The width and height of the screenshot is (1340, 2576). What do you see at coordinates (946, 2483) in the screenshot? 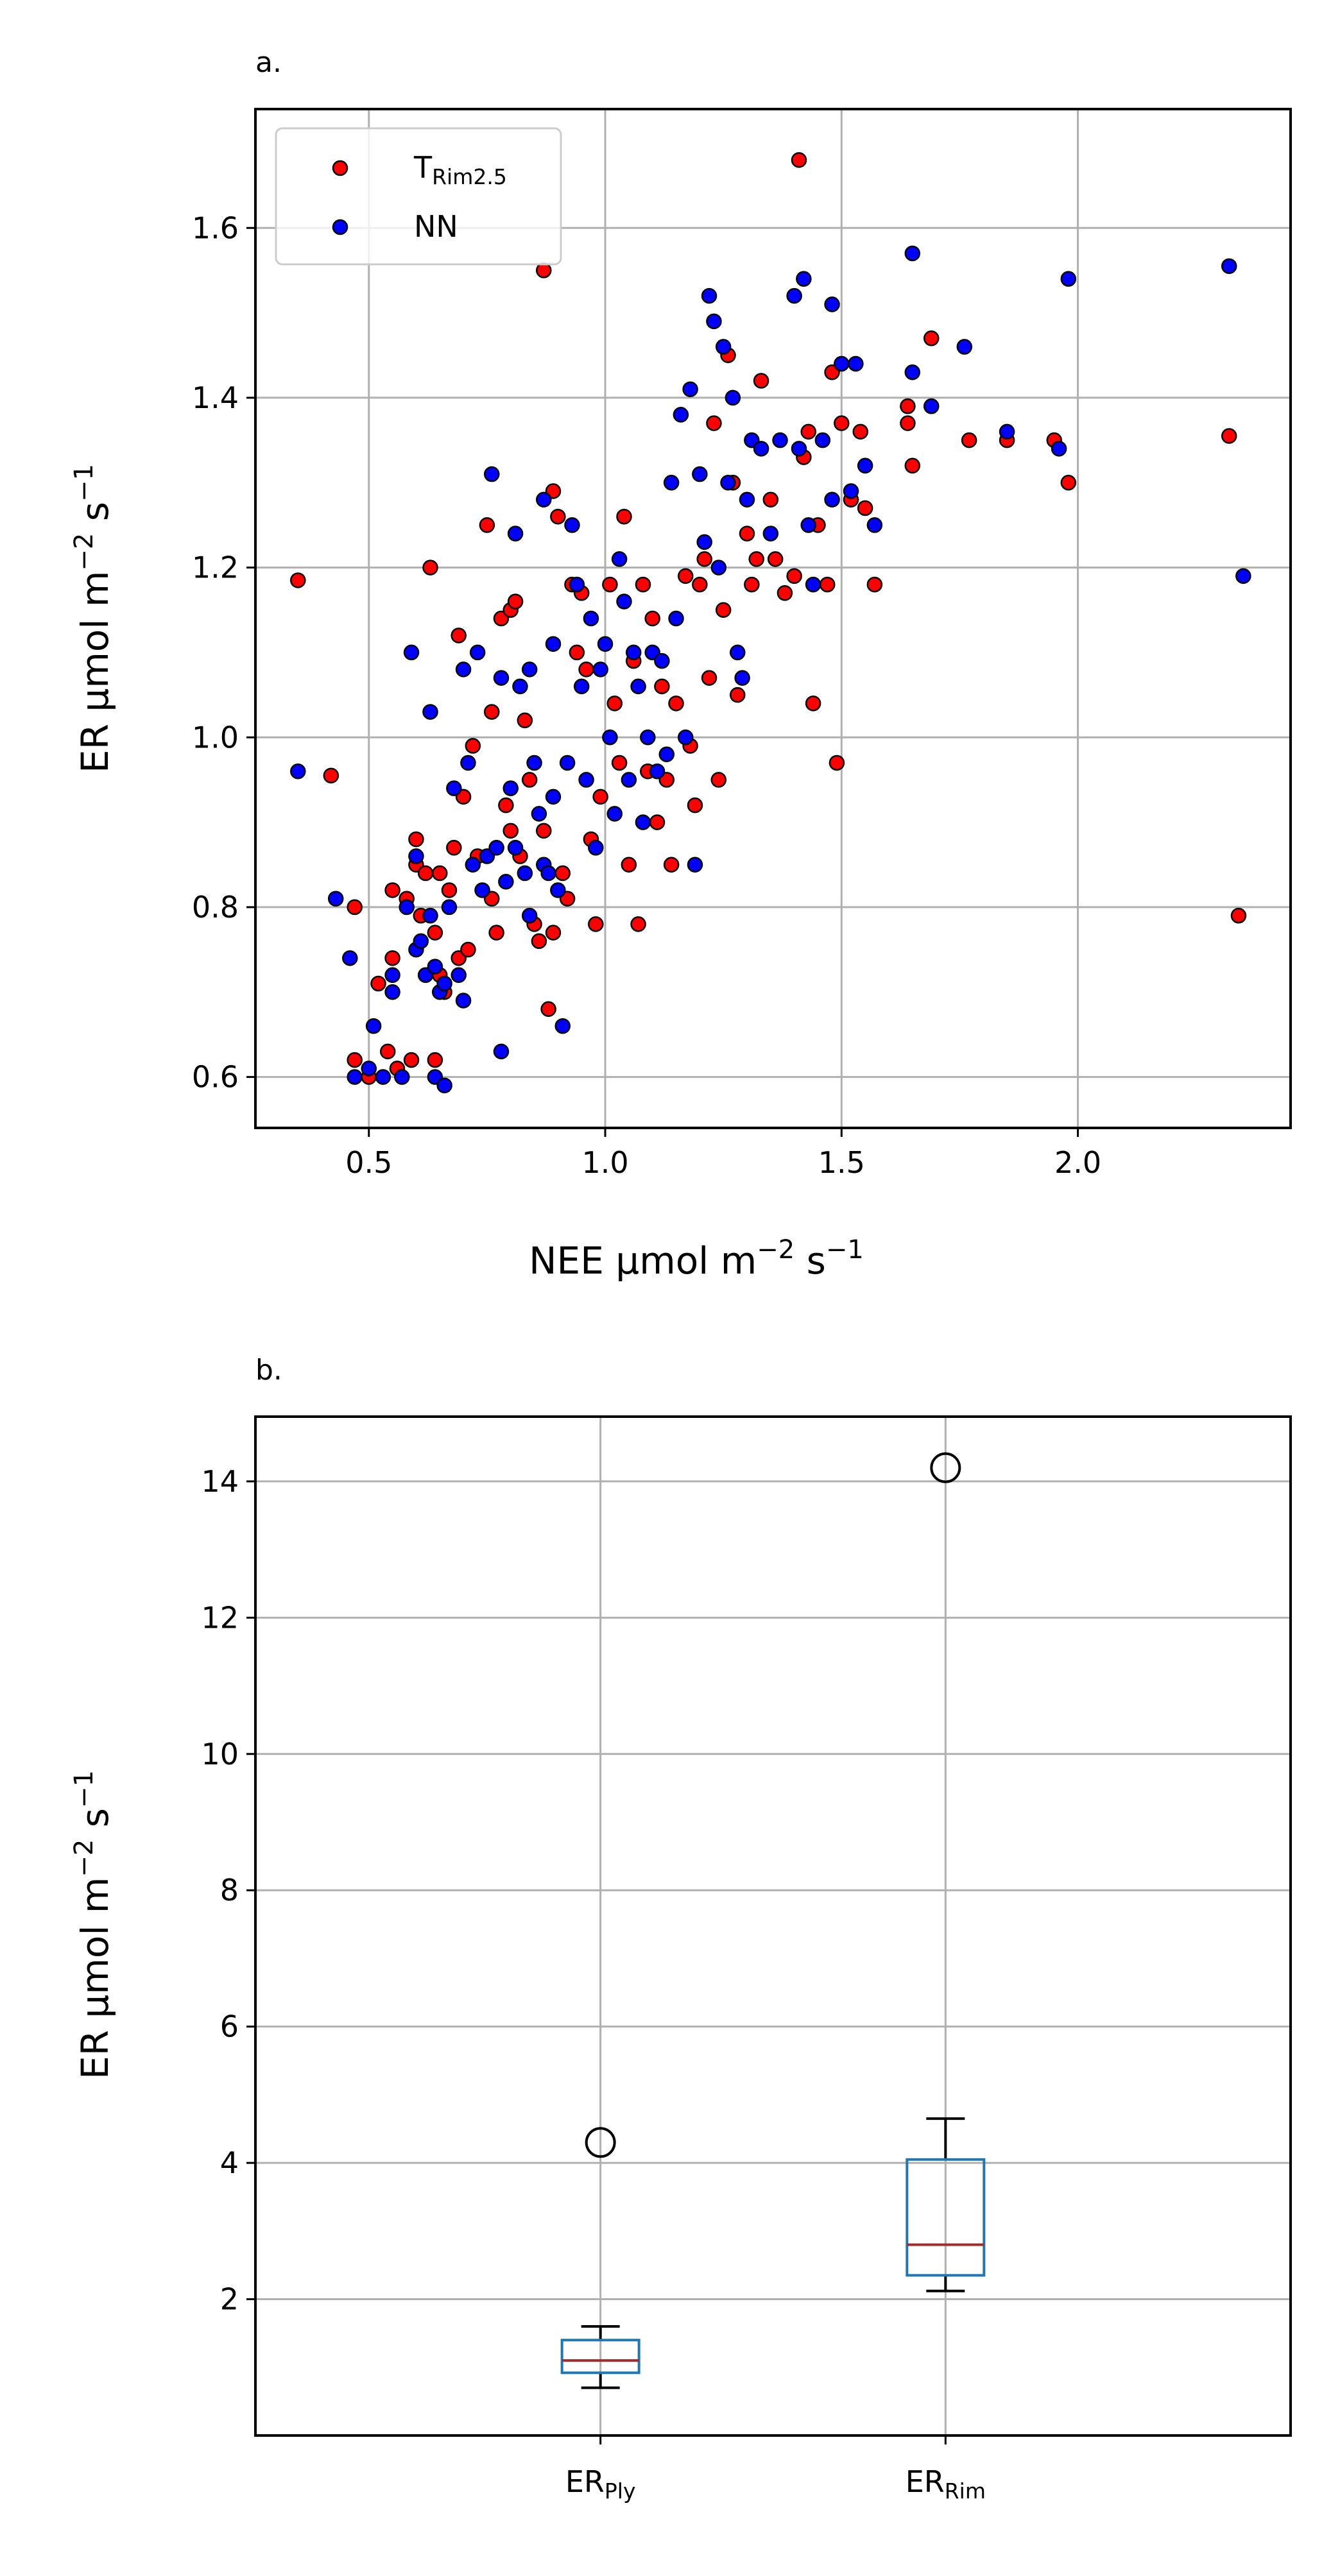
I see `x-tick-label: ERRim` at bounding box center [946, 2483].